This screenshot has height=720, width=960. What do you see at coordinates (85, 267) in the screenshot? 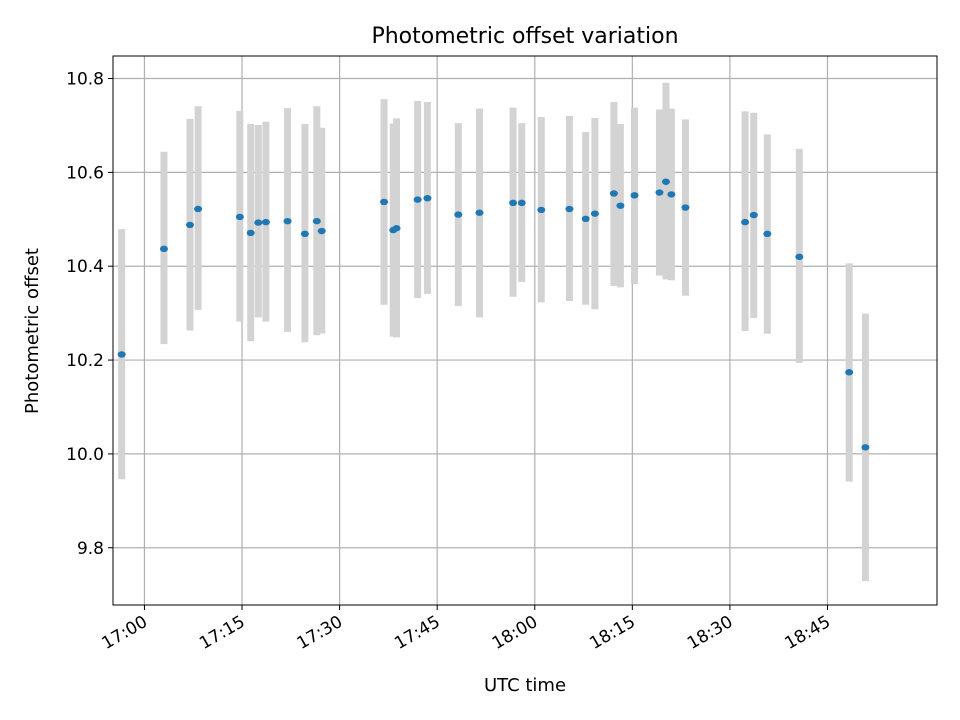
I see `y-tick-label: 10.4` at bounding box center [85, 267].